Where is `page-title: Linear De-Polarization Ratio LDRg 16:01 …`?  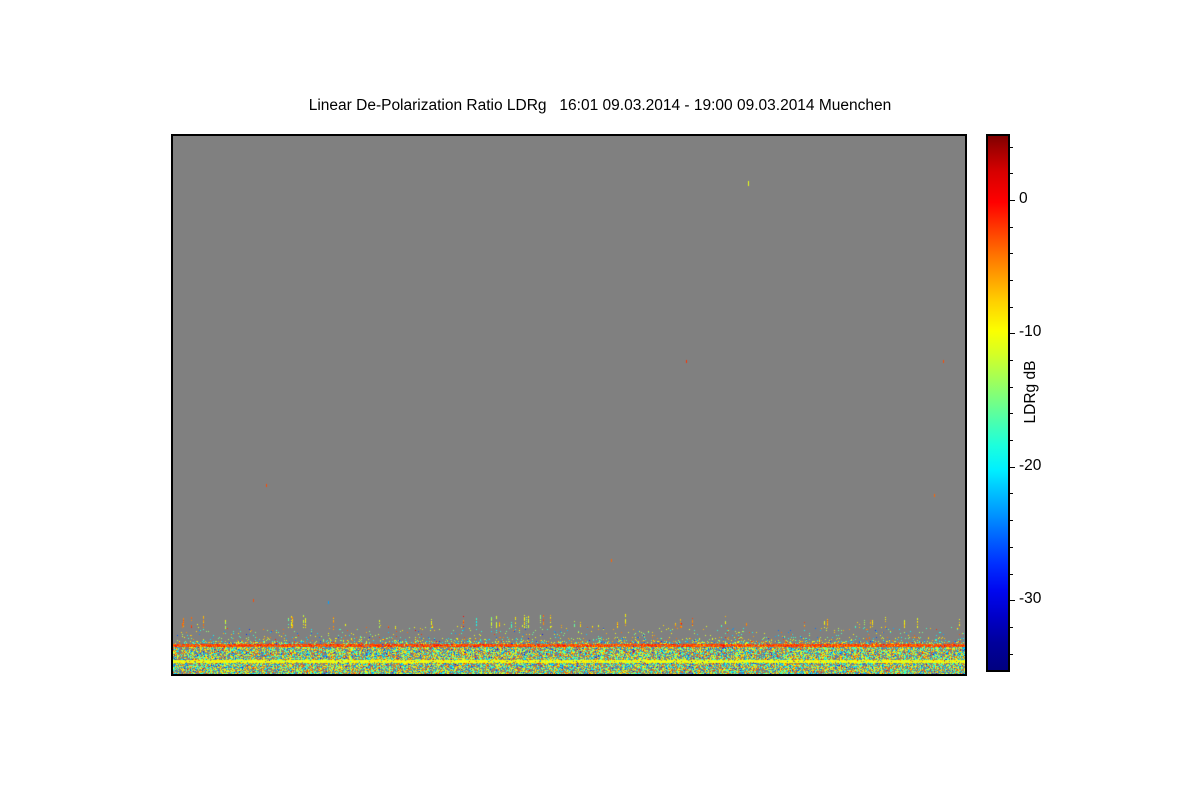
page-title: Linear De-Polarization Ratio LDRg 16:01 … is located at coordinates (600, 105).